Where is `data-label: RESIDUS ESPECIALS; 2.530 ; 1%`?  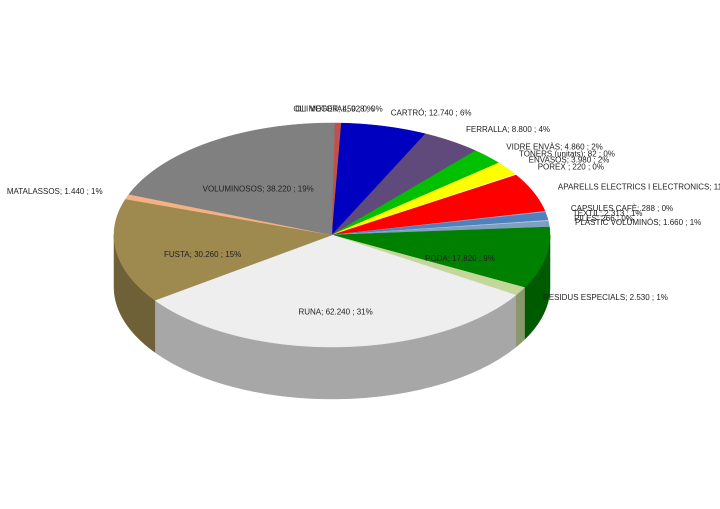 data-label: RESIDUS ESPECIALS; 2.530 ; 1% is located at coordinates (605, 297).